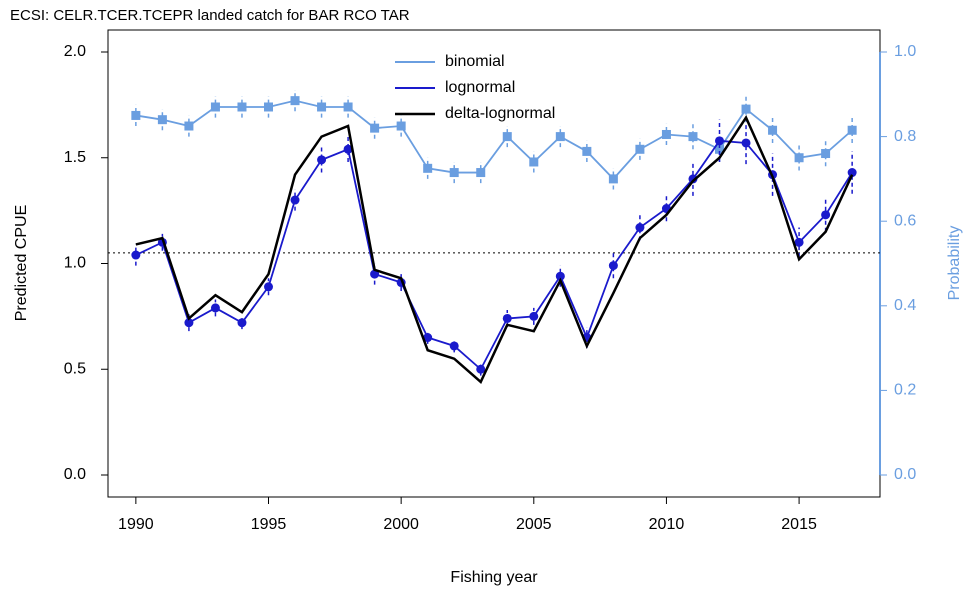  I want to click on x-tick-label: 2010, so click(667, 524).